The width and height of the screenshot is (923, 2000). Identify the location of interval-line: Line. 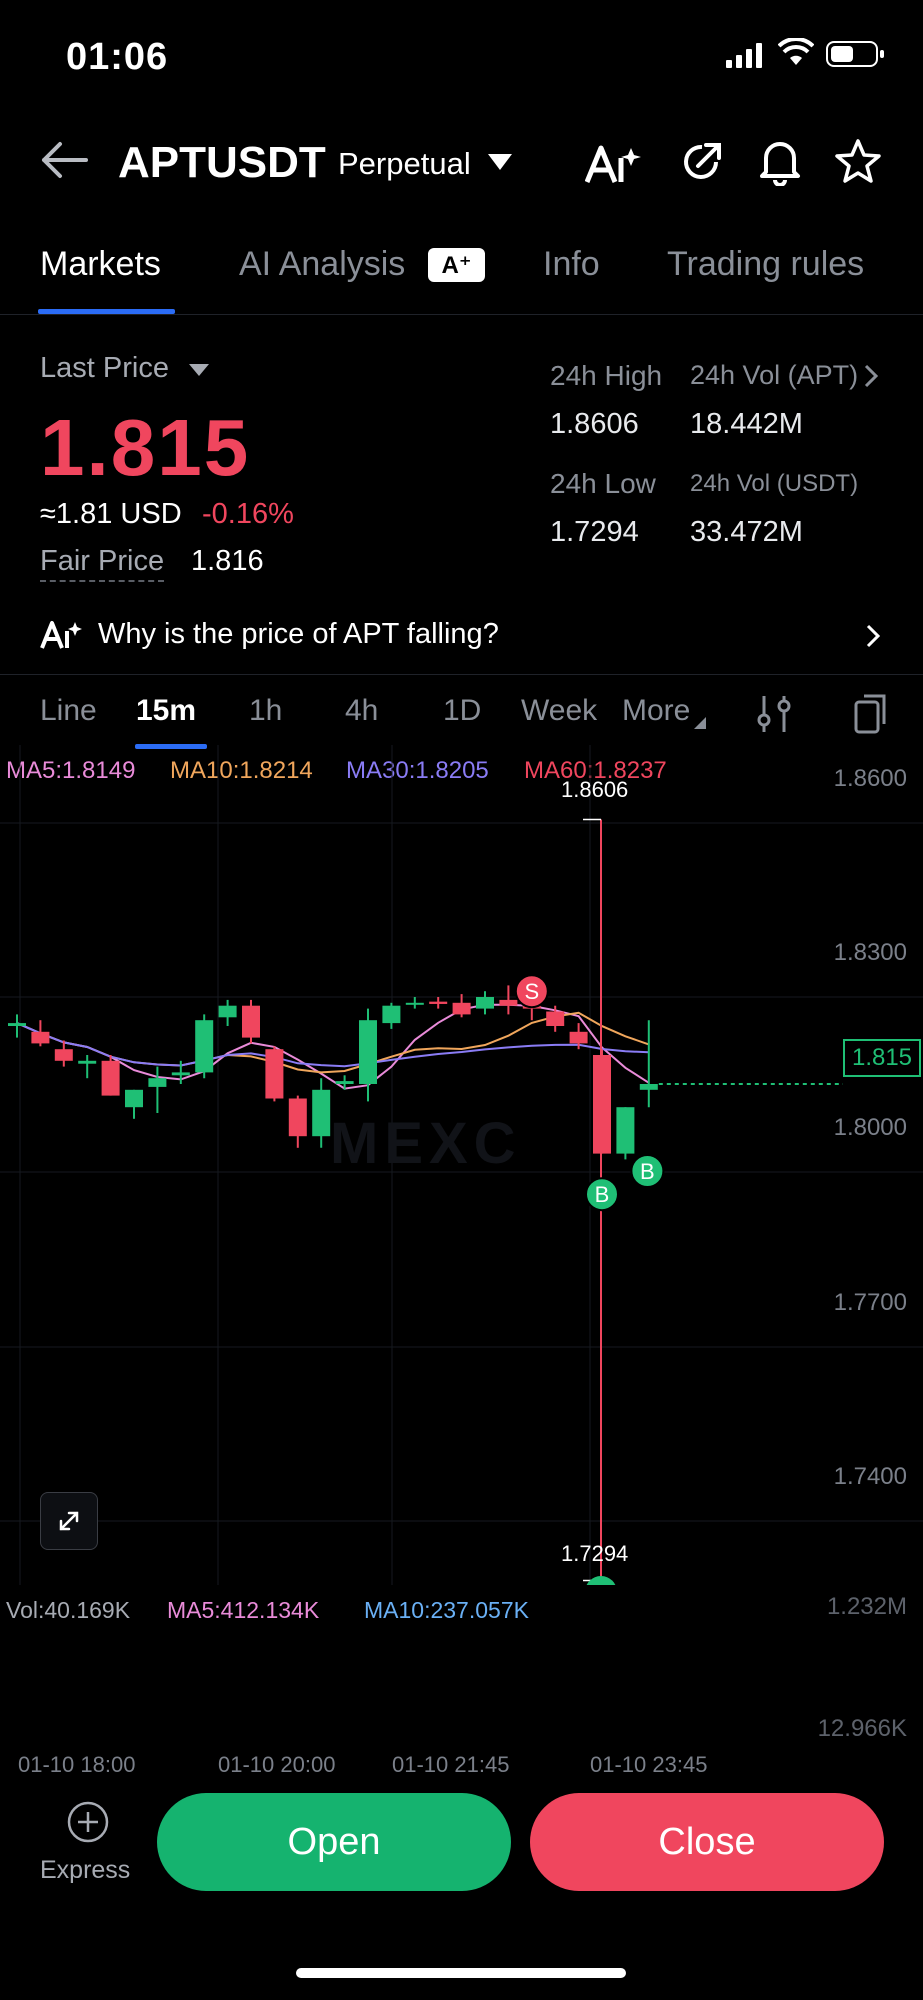
(68, 710).